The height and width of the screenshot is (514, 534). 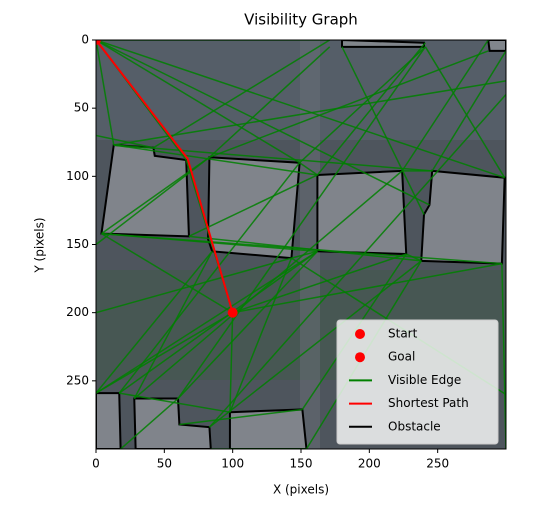 I want to click on shortest-path, so click(x=165, y=176).